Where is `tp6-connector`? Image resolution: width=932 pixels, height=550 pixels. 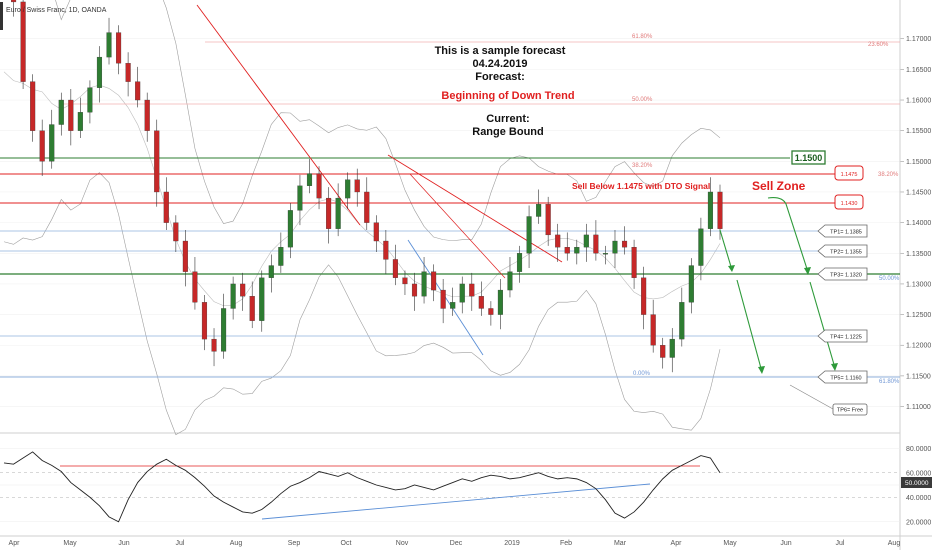
tp6-connector is located at coordinates (811, 397).